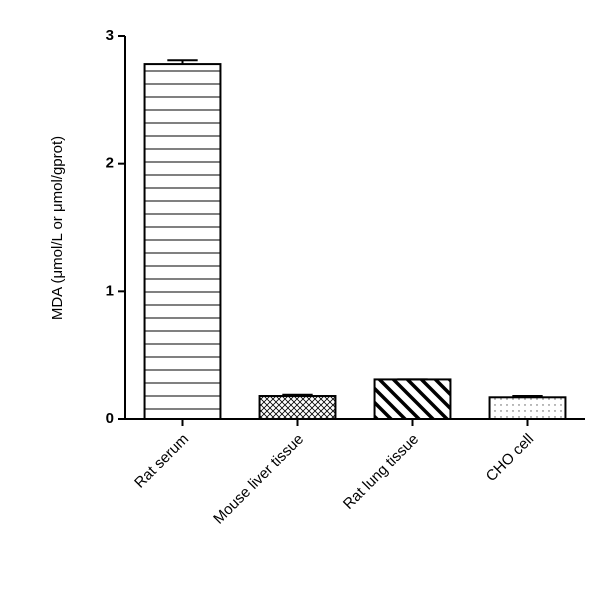 This screenshot has height=591, width=600. I want to click on x-tick-label: Rat serum, so click(161, 461).